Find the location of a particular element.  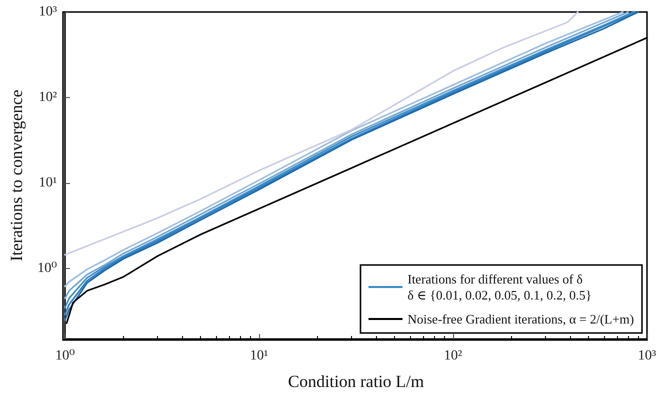

x-tick-label: 10¹ is located at coordinates (259, 356).